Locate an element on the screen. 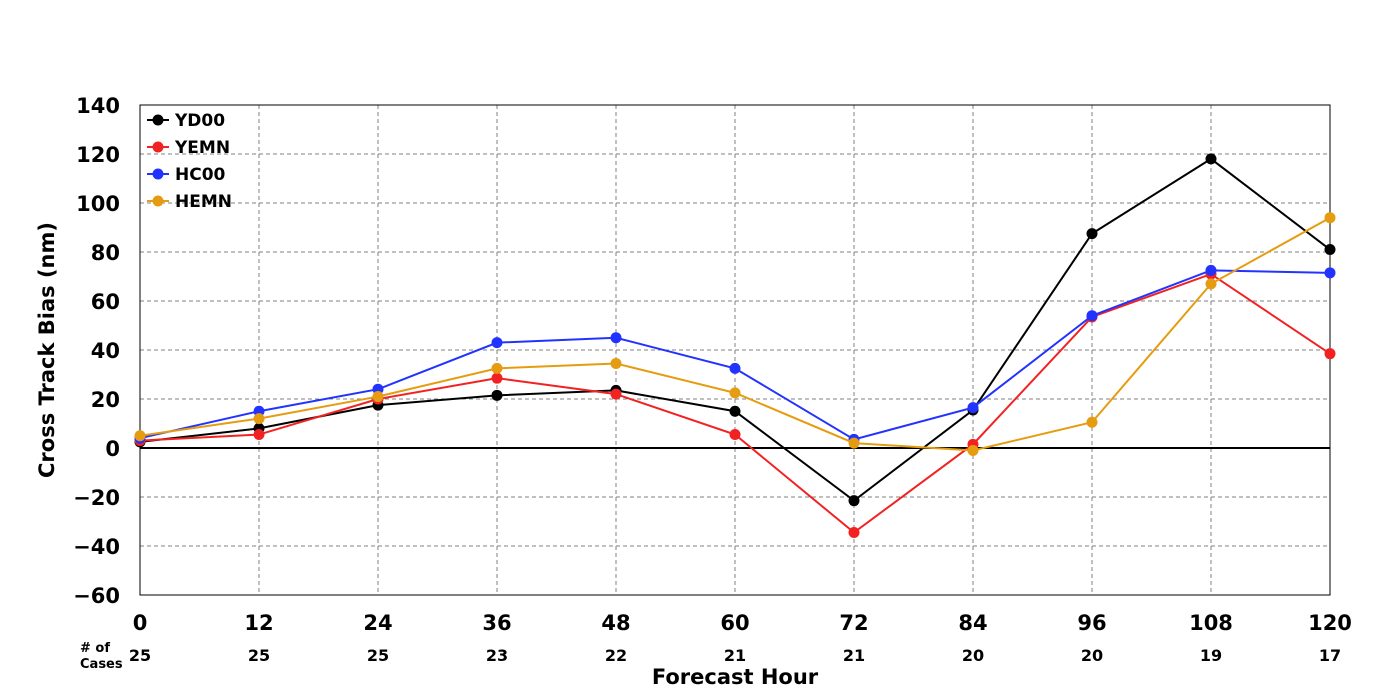  x-tick-label: 24 is located at coordinates (377, 623).